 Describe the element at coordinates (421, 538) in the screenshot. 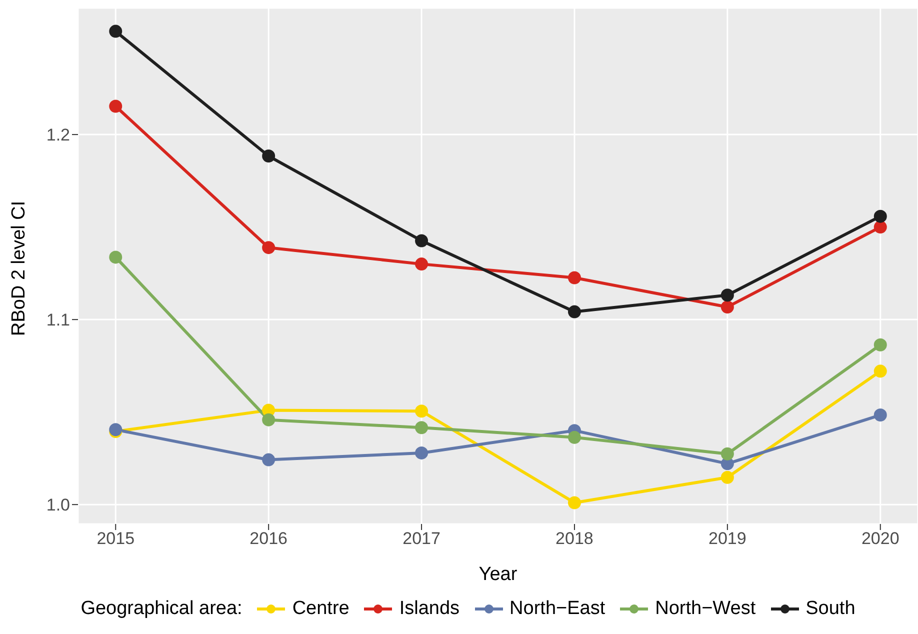

I see `x-tick-label: 2017` at that location.